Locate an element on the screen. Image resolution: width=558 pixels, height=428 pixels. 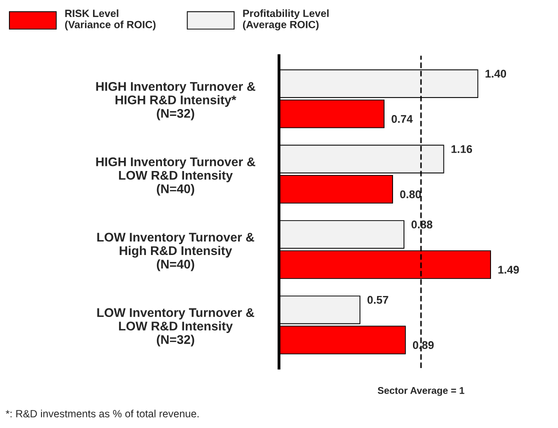
data-label: 0.89 is located at coordinates (423, 345).